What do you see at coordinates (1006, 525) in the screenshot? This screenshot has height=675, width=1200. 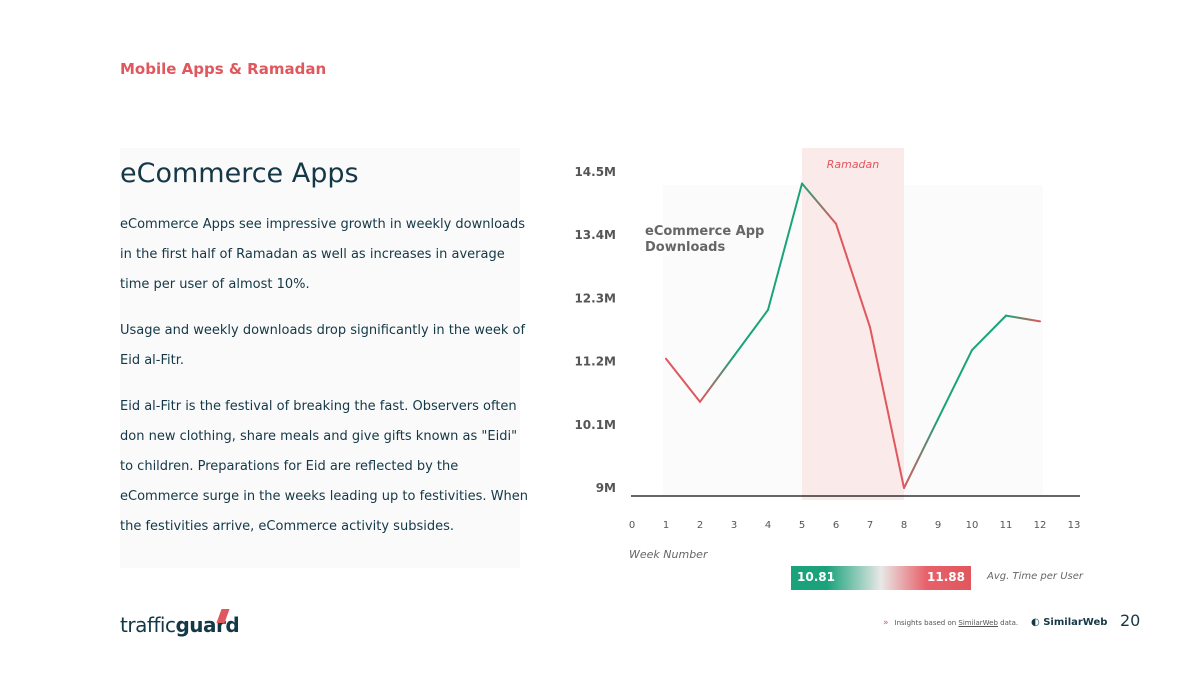 I see `x-tick-label: 11` at bounding box center [1006, 525].